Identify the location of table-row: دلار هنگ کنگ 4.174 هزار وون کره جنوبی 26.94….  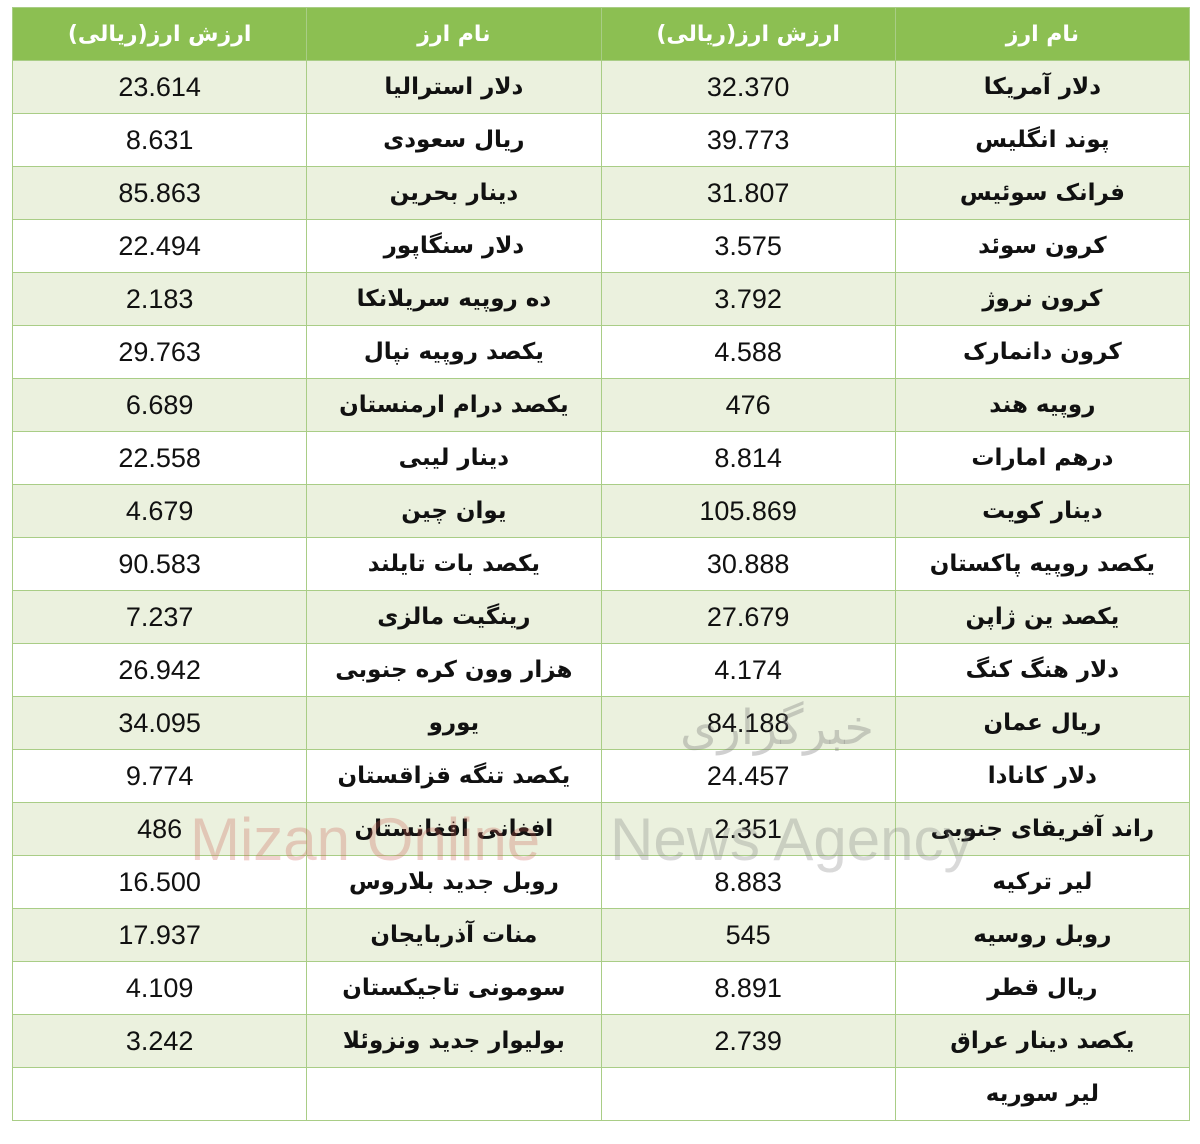
(601, 670).